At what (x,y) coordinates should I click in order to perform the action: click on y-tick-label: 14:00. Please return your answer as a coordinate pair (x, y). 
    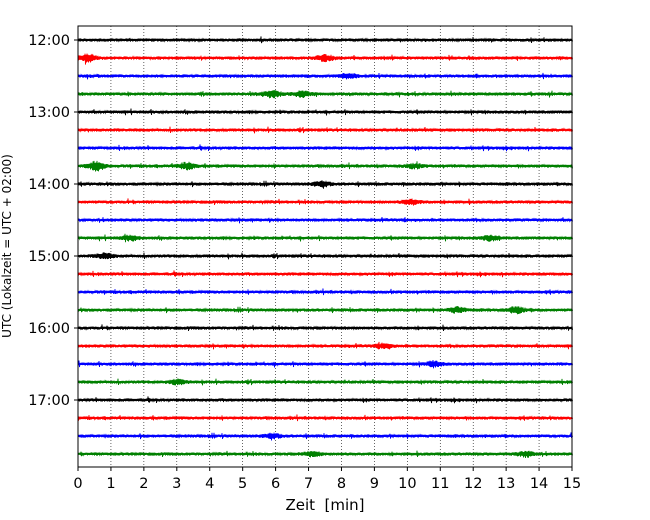
    Looking at the image, I should click on (49, 185).